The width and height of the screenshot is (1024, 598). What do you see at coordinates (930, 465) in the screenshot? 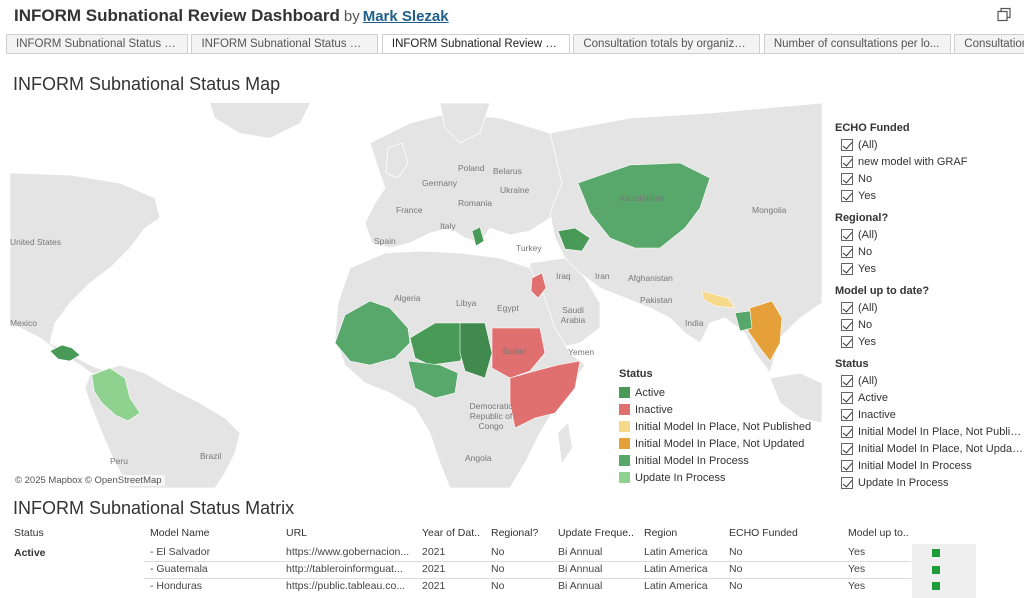
I see `filter-option: Initial Model In Process` at bounding box center [930, 465].